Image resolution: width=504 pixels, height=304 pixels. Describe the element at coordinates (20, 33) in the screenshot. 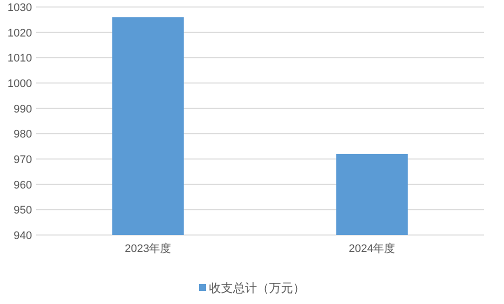

I see `y-tick-label: 1020` at that location.